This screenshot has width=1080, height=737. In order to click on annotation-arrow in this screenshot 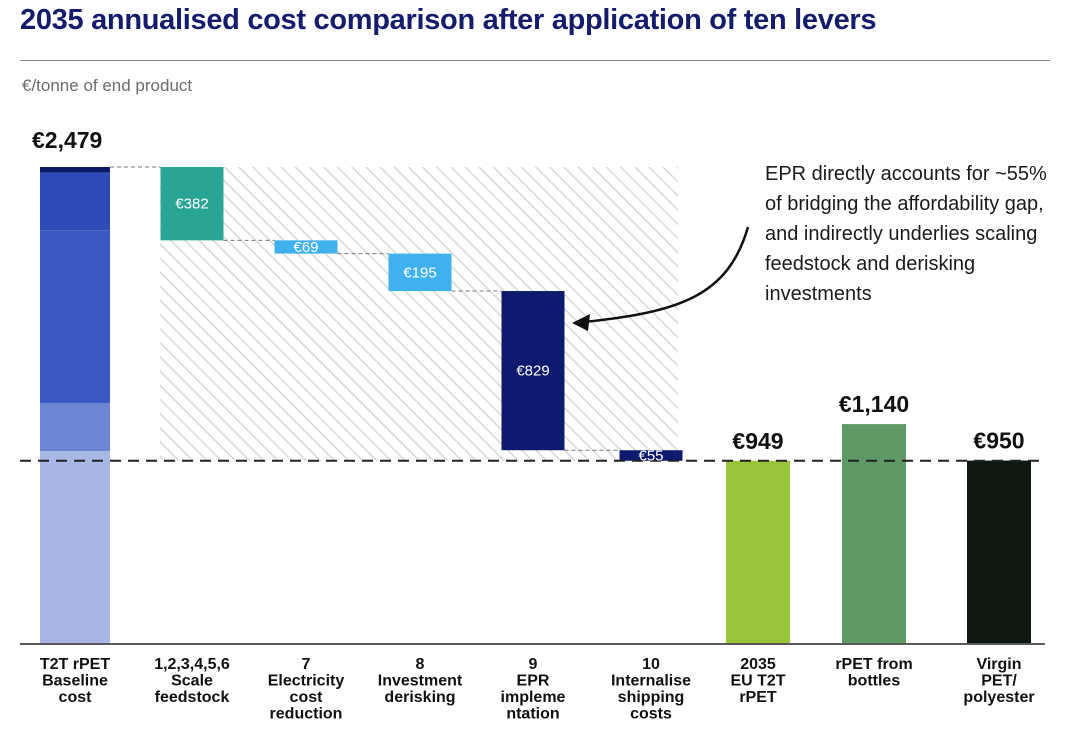, I will do `click(666, 275)`.